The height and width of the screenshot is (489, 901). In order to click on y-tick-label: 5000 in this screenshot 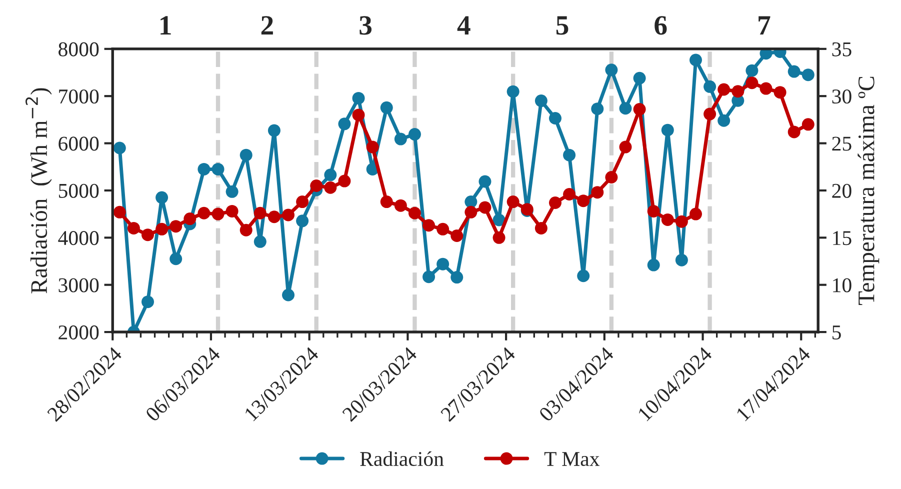, I will do `click(78, 191)`.